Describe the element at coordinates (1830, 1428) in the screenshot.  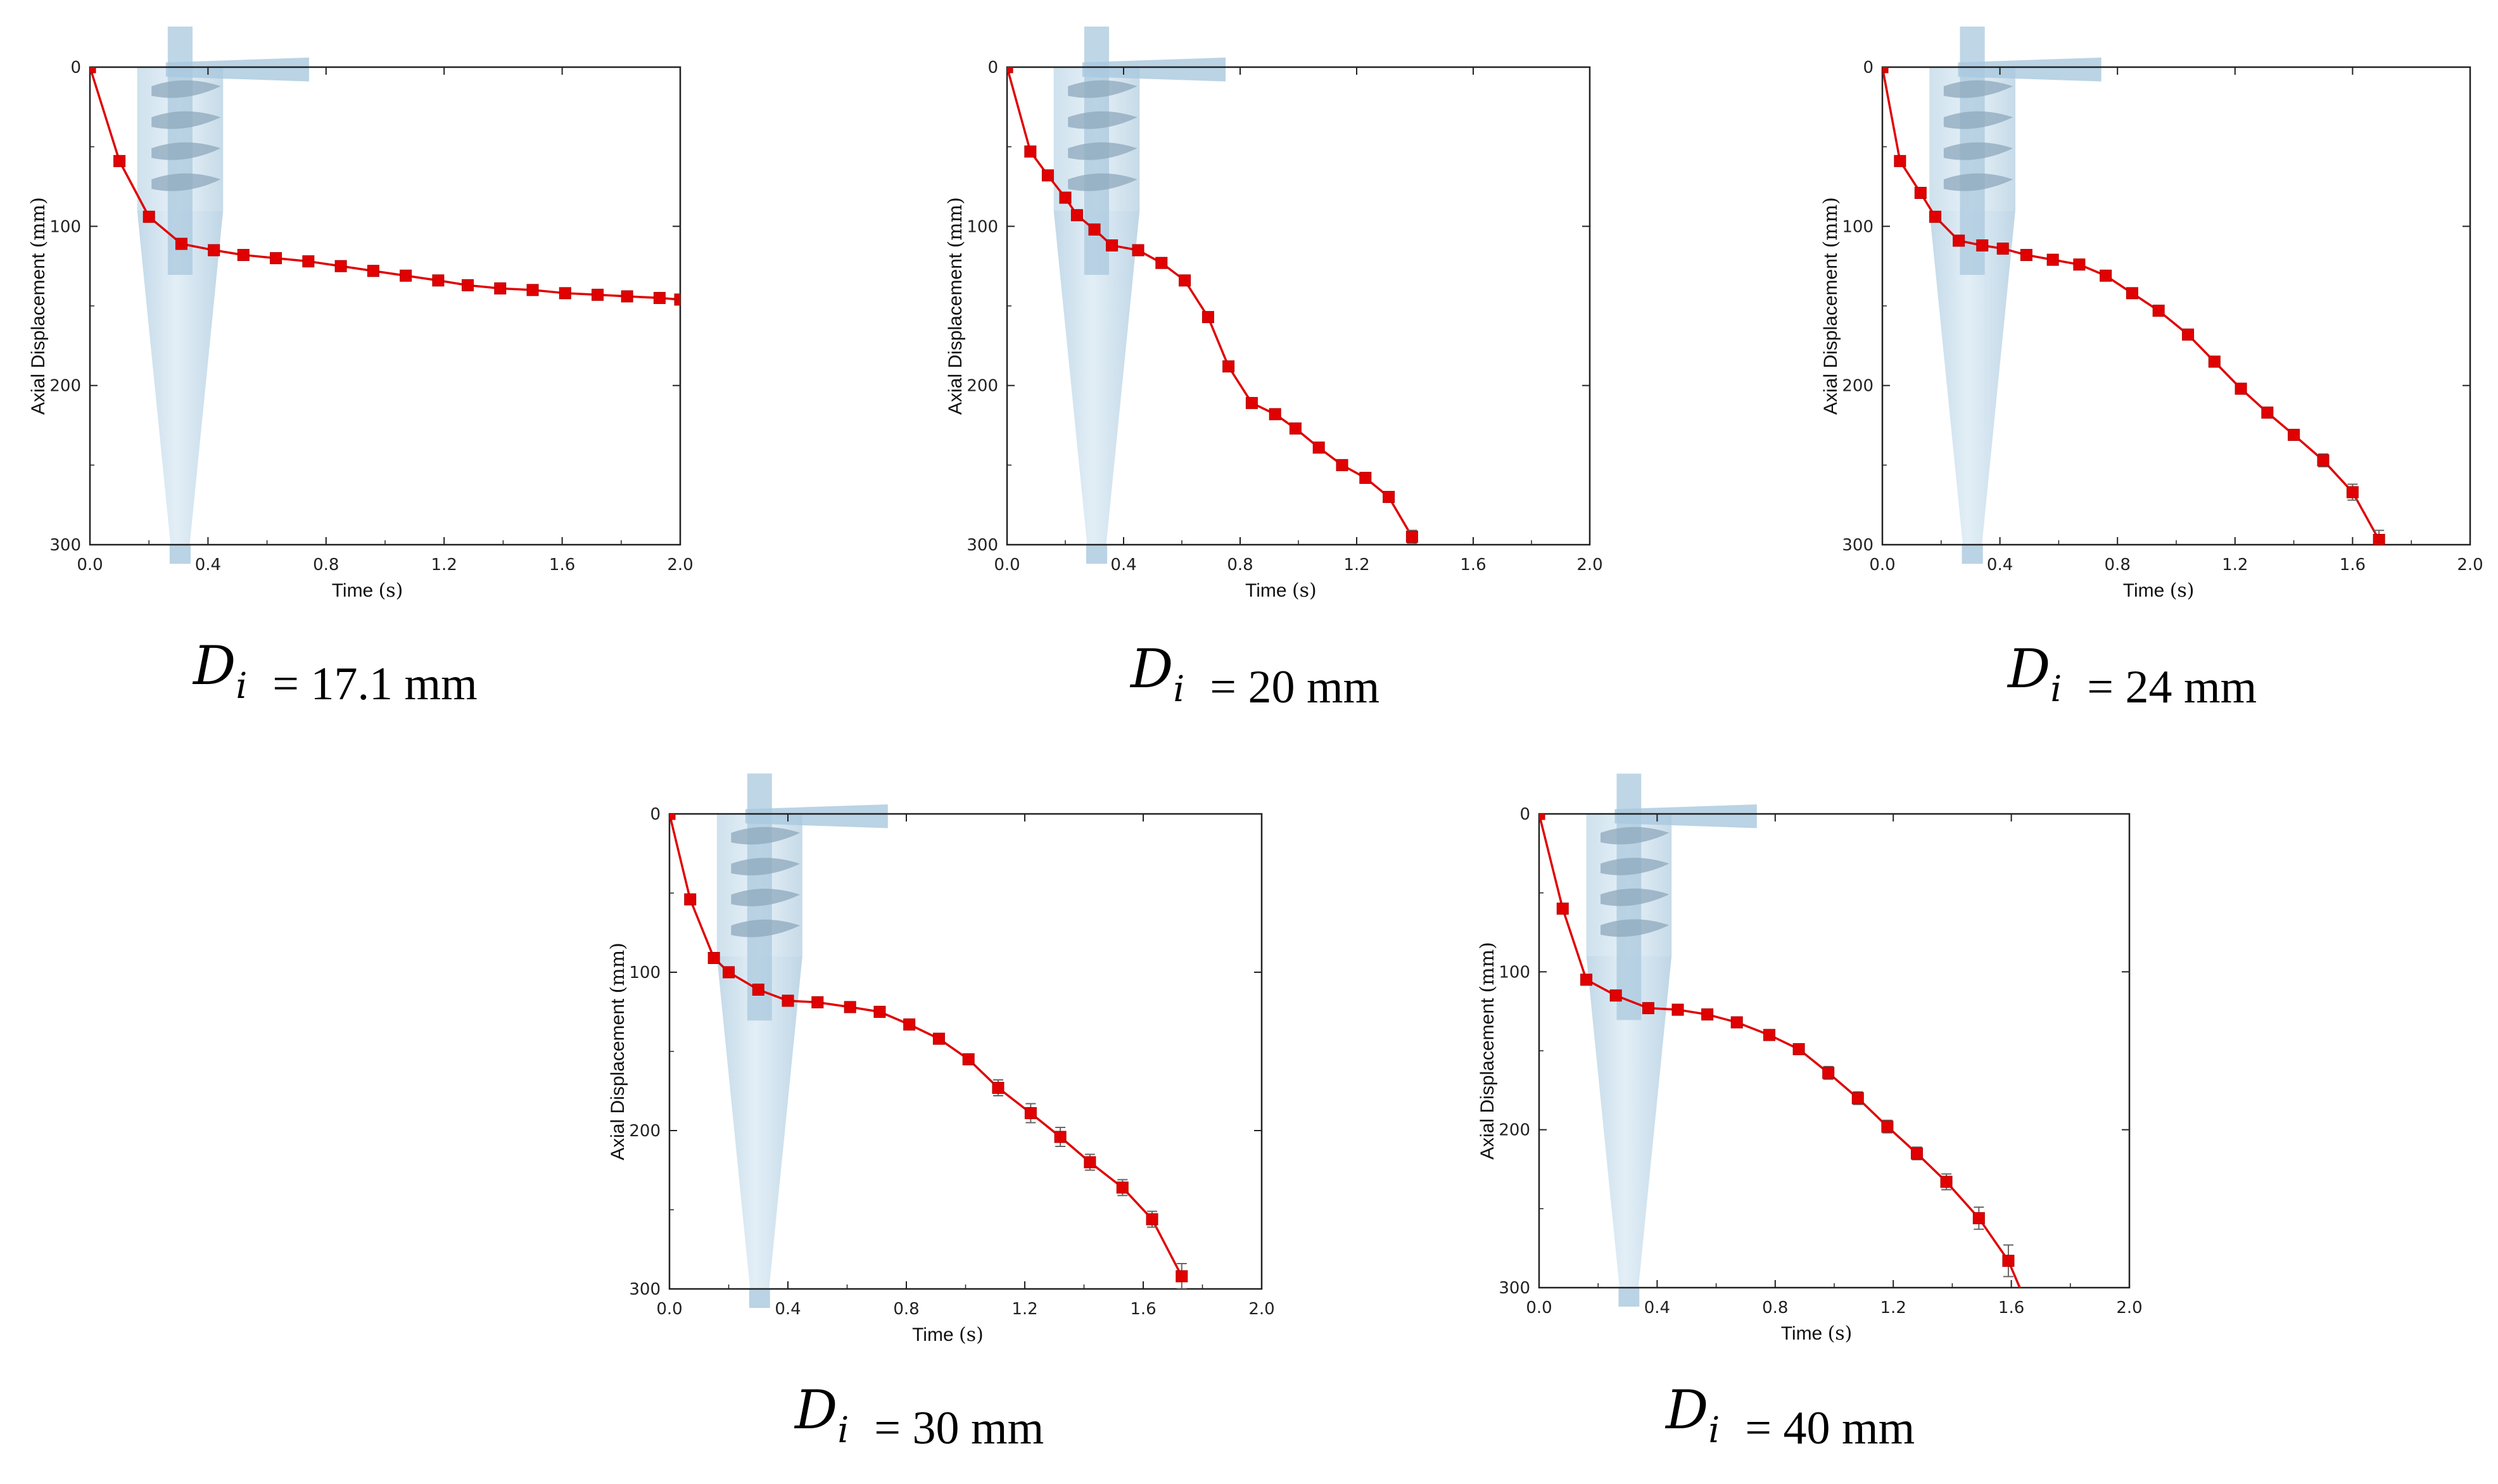
I see `caption-value: = 40 mm` at that location.